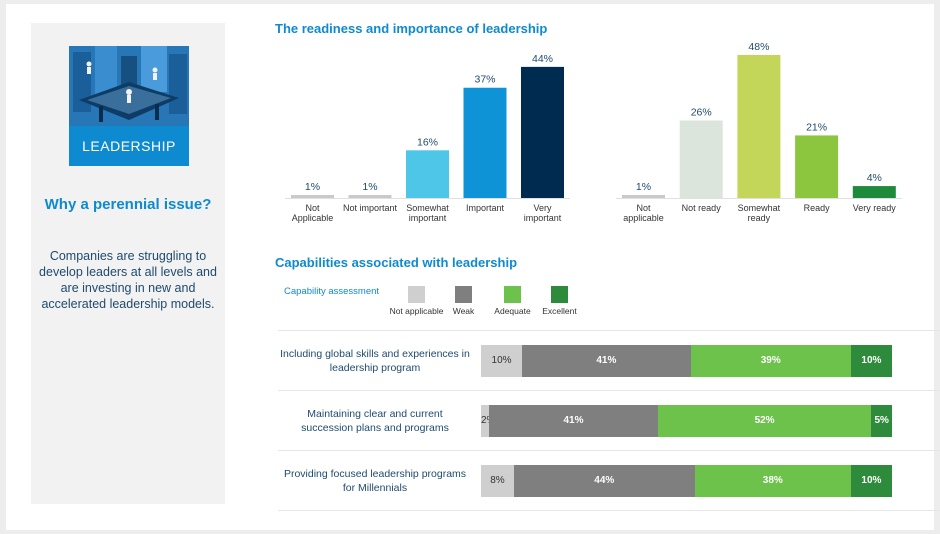 Image resolution: width=940 pixels, height=534 pixels. Describe the element at coordinates (129, 86) in the screenshot. I see `city-illustration-icon` at that location.